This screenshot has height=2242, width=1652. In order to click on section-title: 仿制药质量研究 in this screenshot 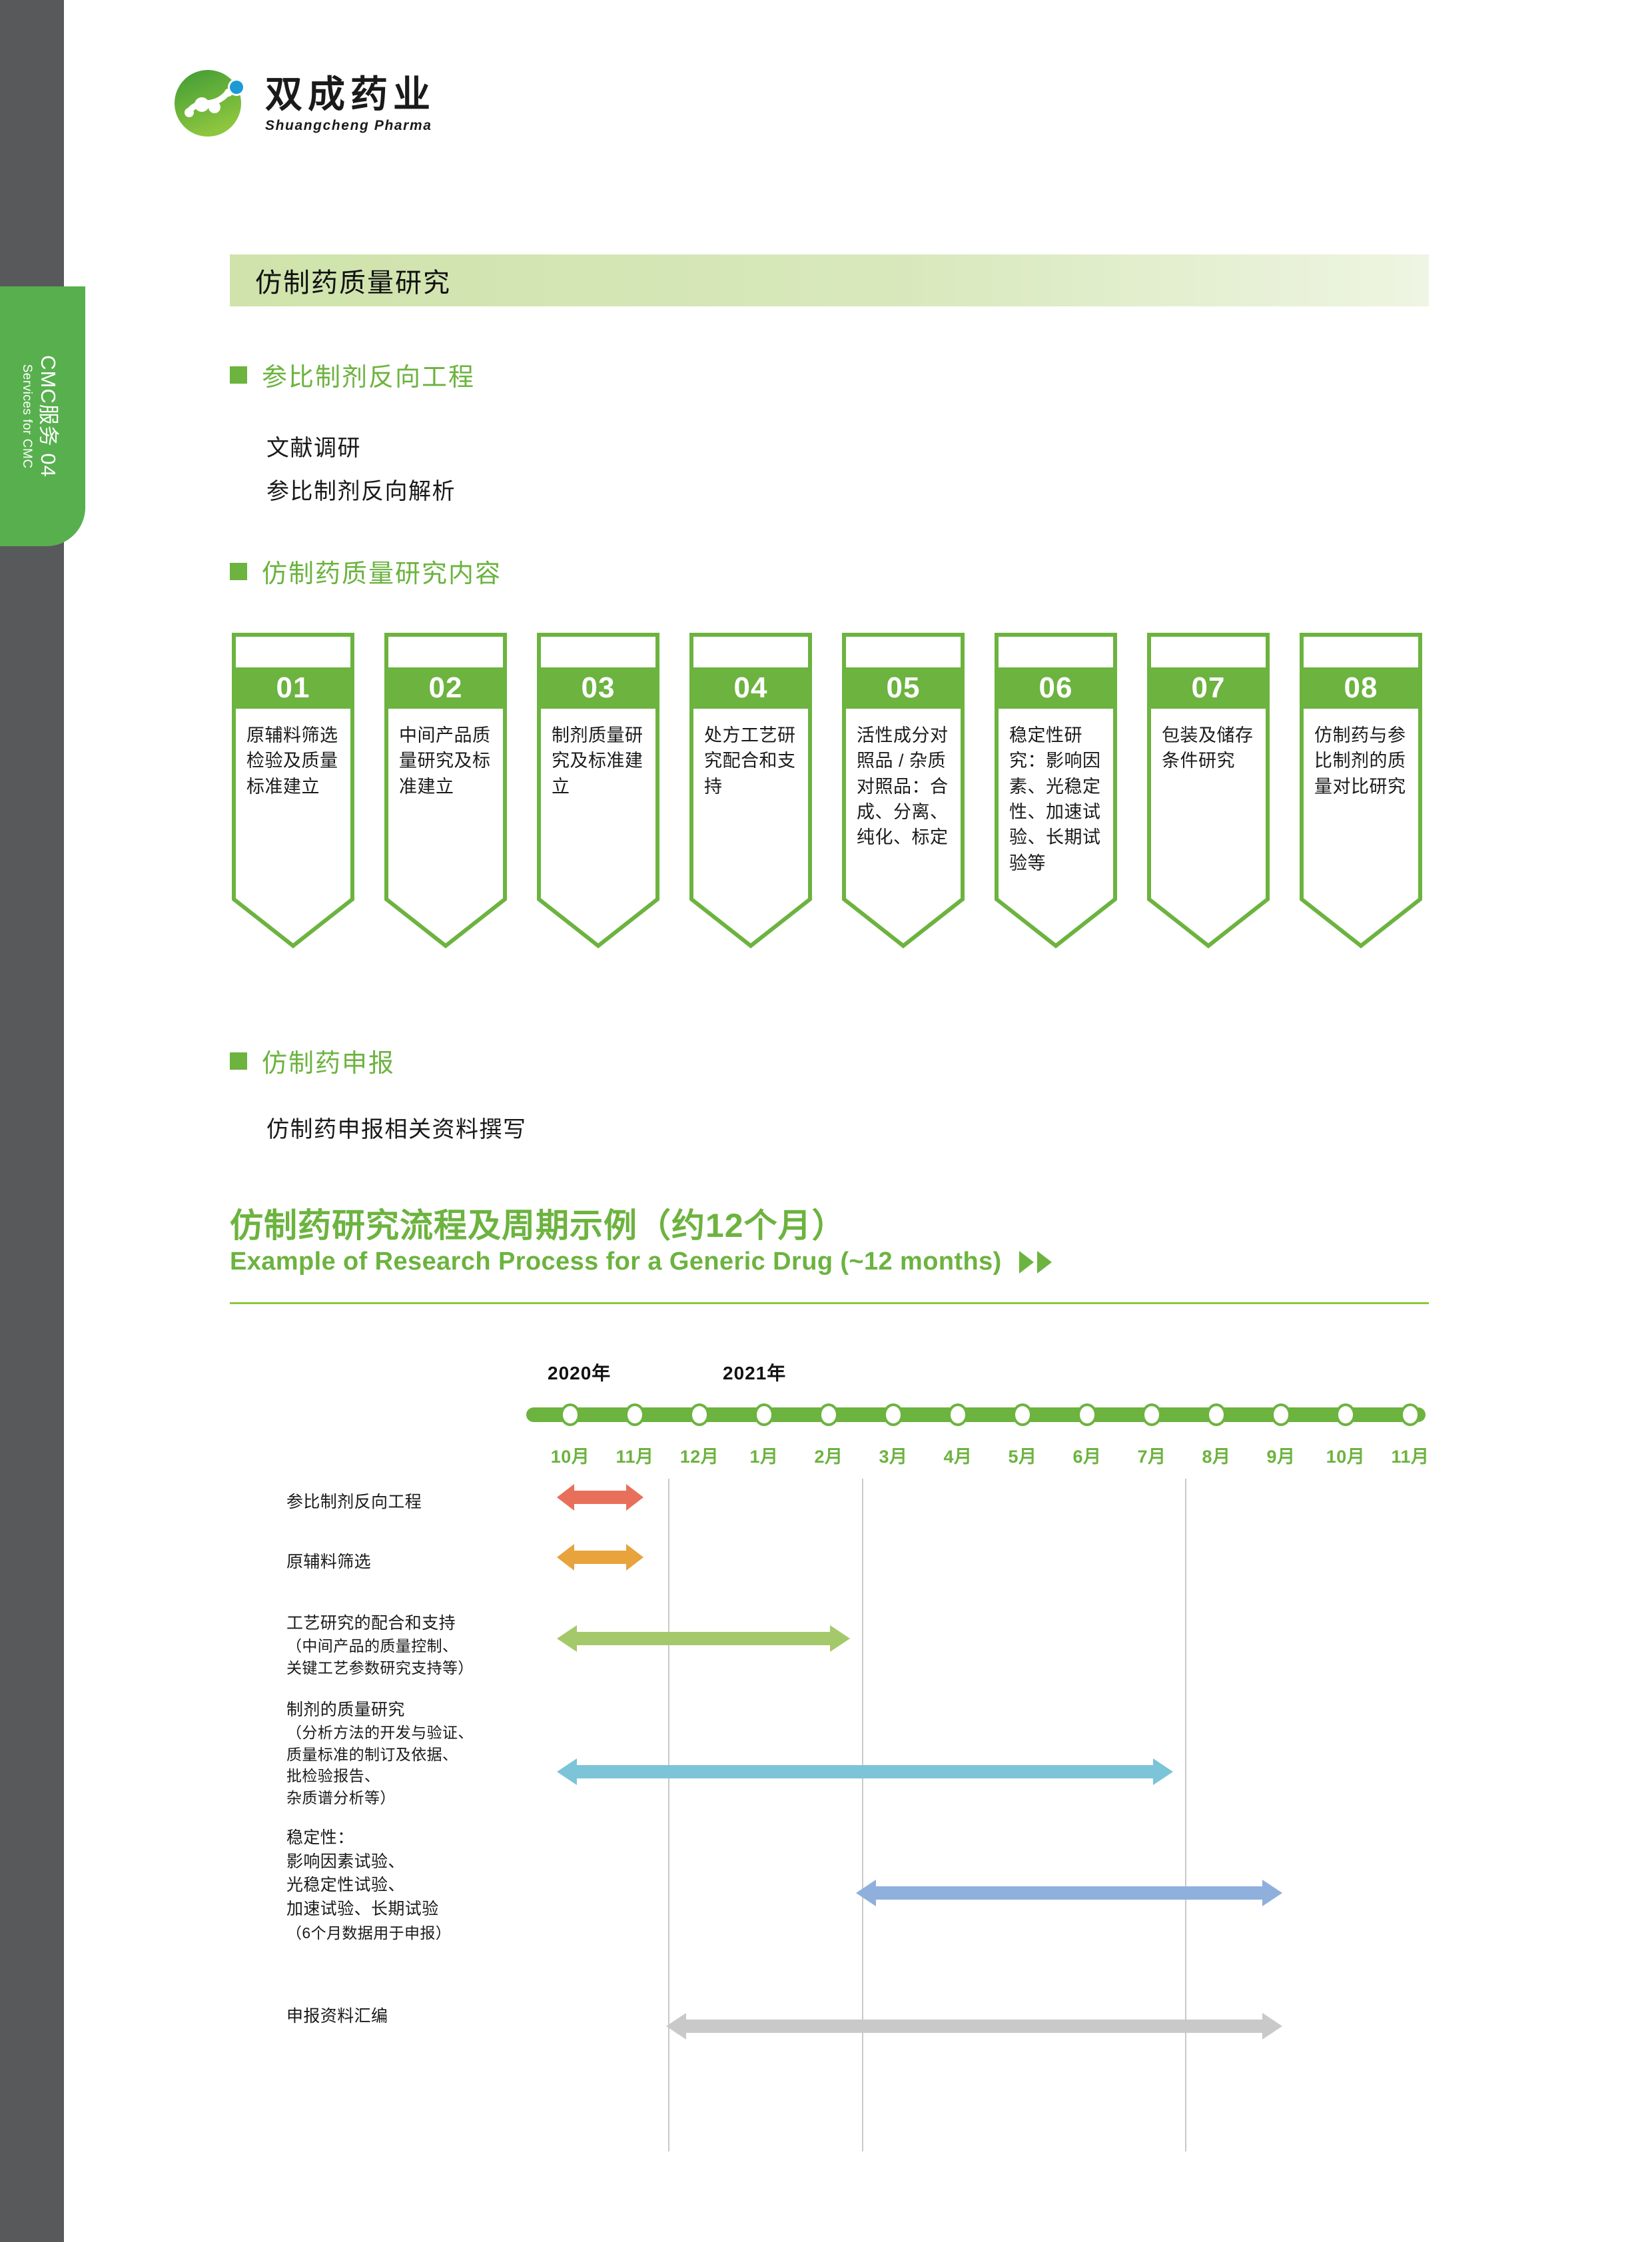, I will do `click(353, 283)`.